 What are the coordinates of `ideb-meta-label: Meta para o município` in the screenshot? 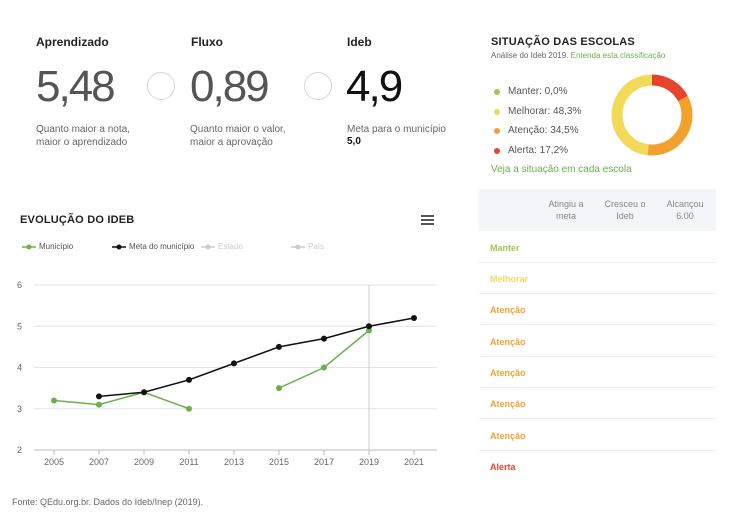 It's located at (396, 129).